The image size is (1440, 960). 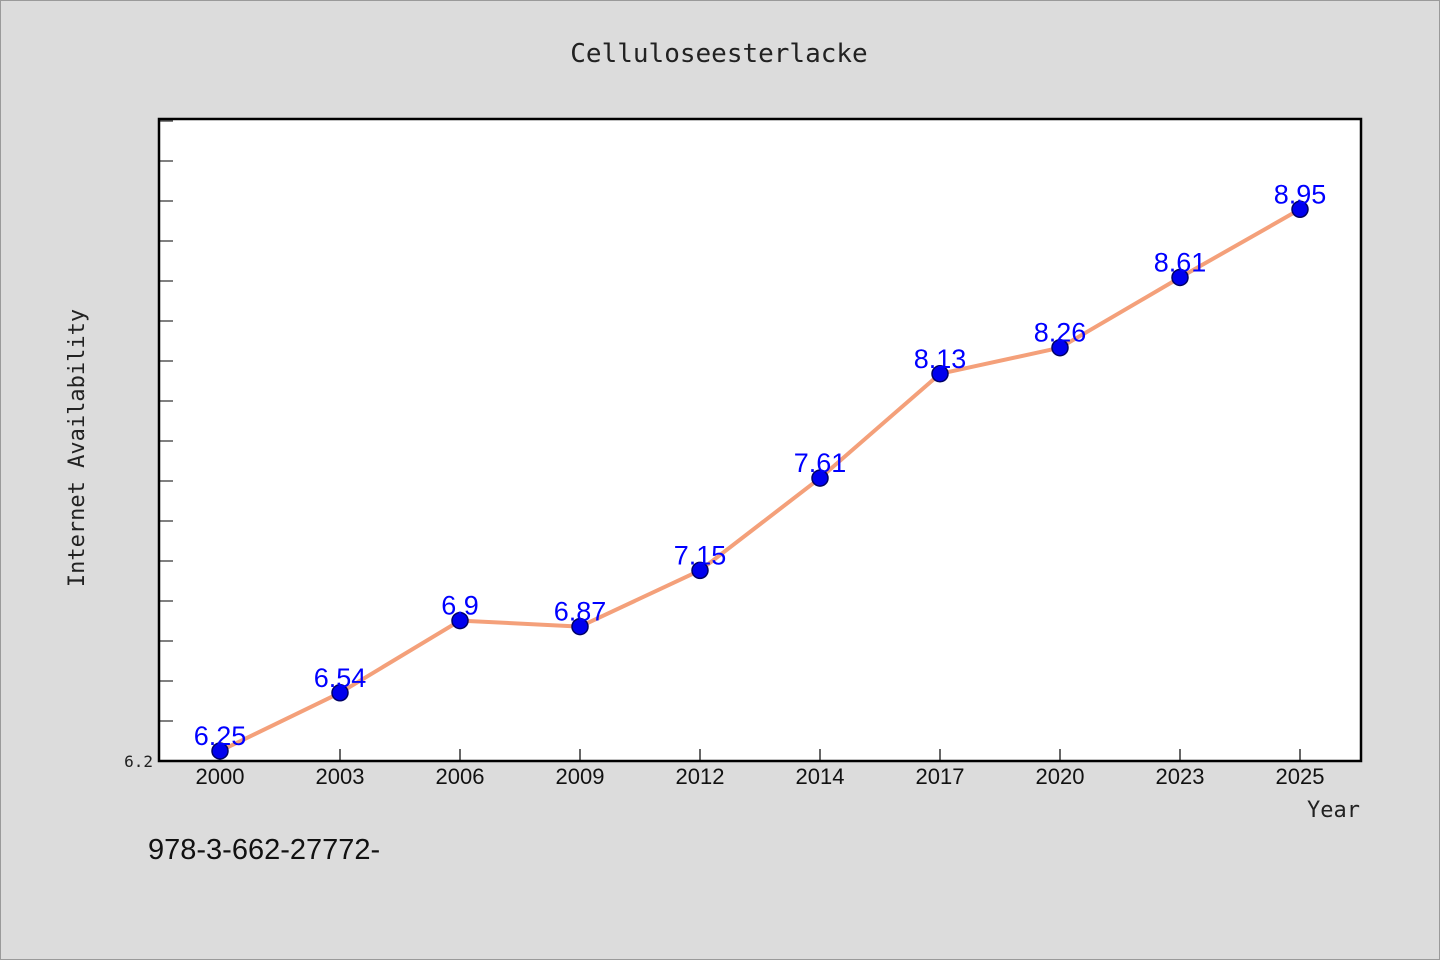 I want to click on data-label: 8.61, so click(x=1180, y=262).